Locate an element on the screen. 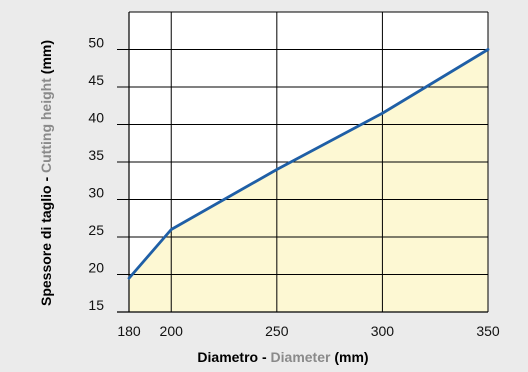 Image resolution: width=528 pixels, height=372 pixels. x-tick-label-180: 180 is located at coordinates (129, 331).